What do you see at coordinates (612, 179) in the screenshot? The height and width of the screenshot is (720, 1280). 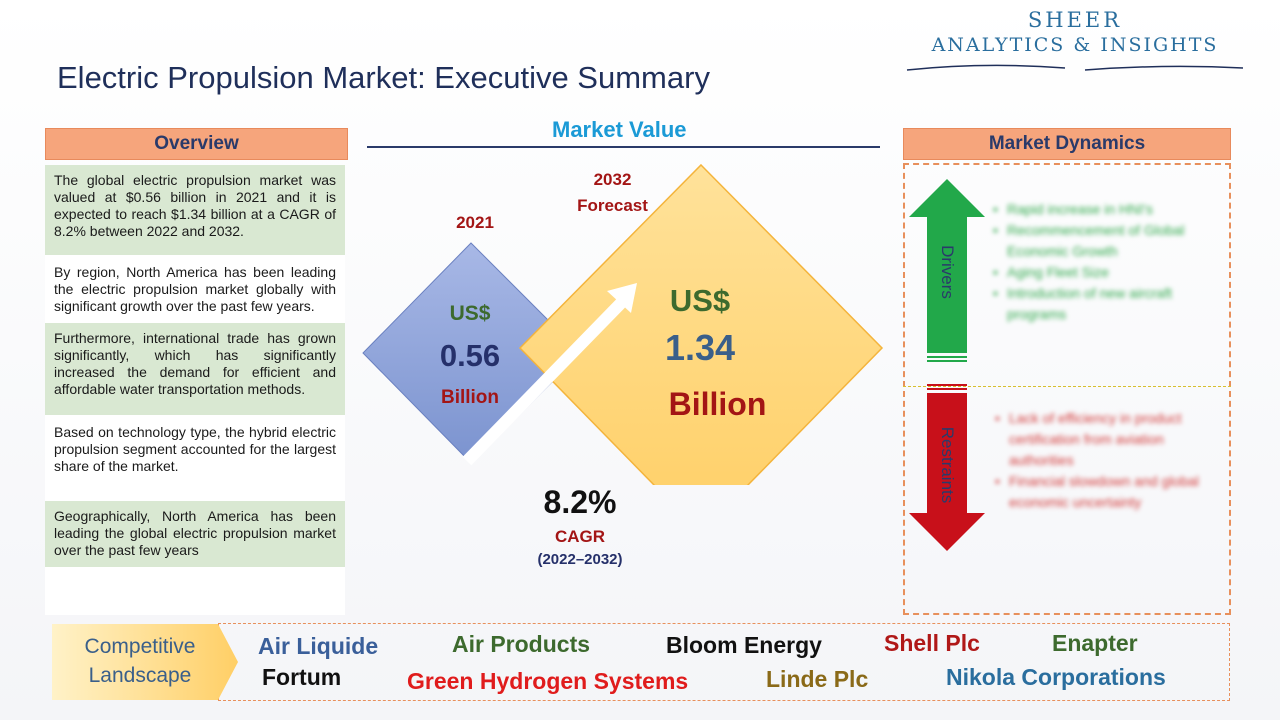 I see `year-2032-label: 2032` at bounding box center [612, 179].